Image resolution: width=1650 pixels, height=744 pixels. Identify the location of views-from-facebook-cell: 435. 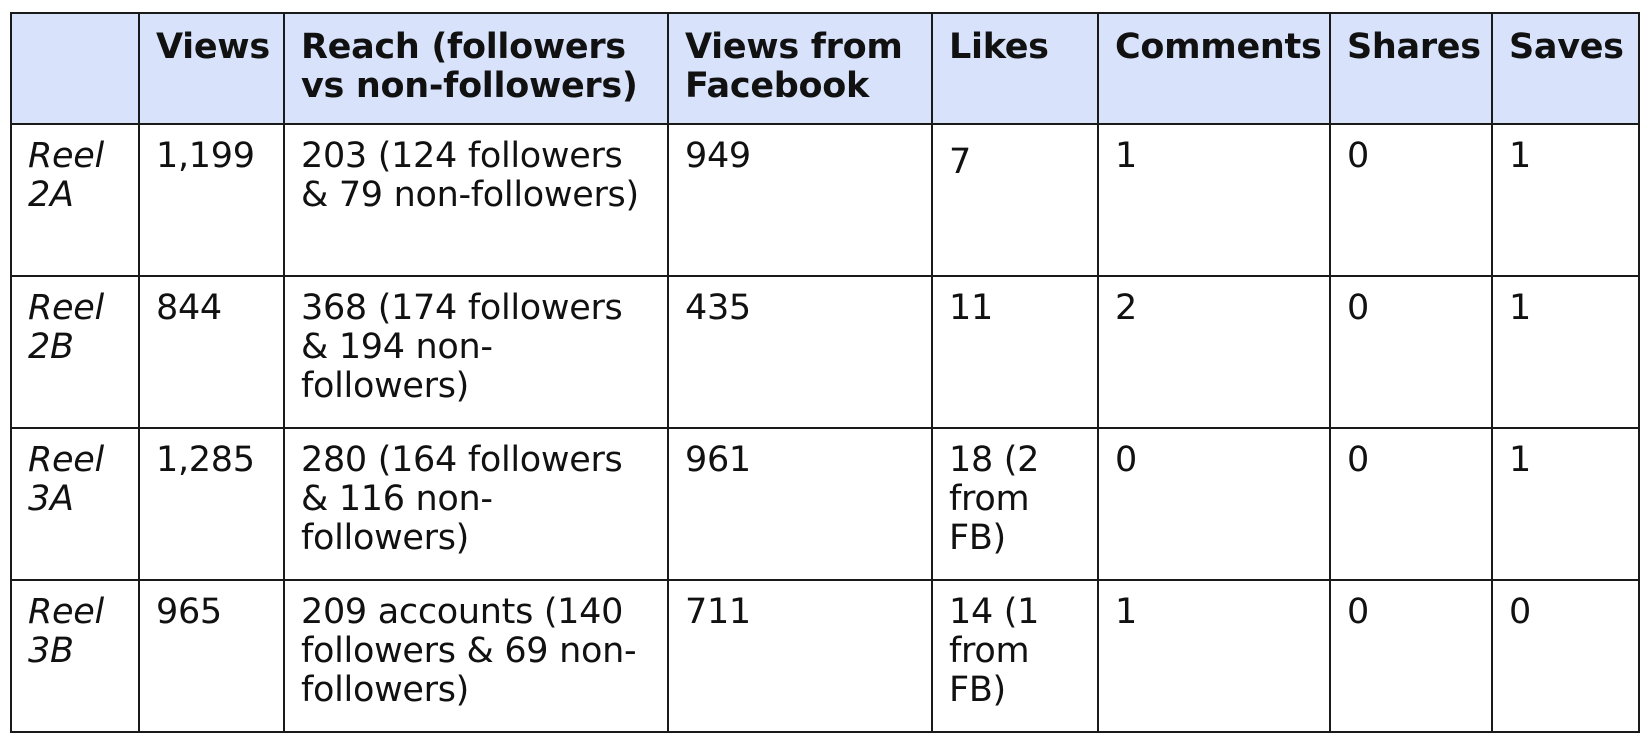
(800, 352).